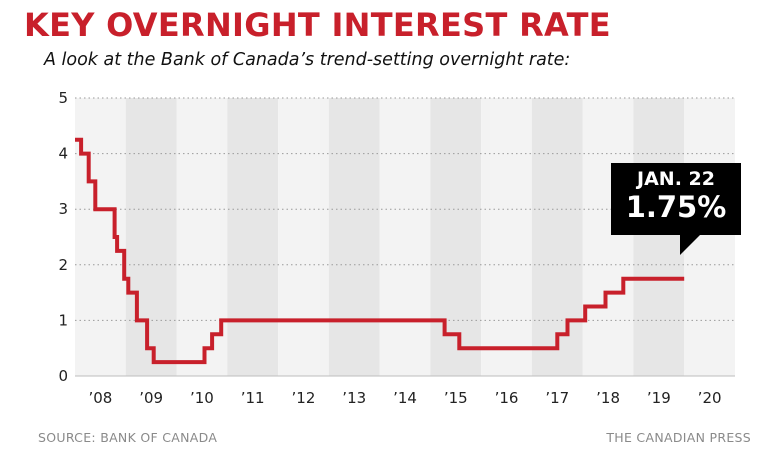 This screenshot has height=462, width=777. I want to click on y-tick-label: 3, so click(63, 209).